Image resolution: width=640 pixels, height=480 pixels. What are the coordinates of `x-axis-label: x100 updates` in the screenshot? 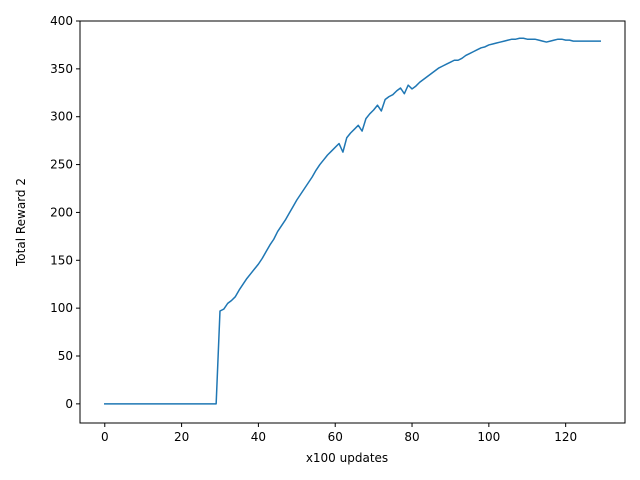 It's located at (347, 458).